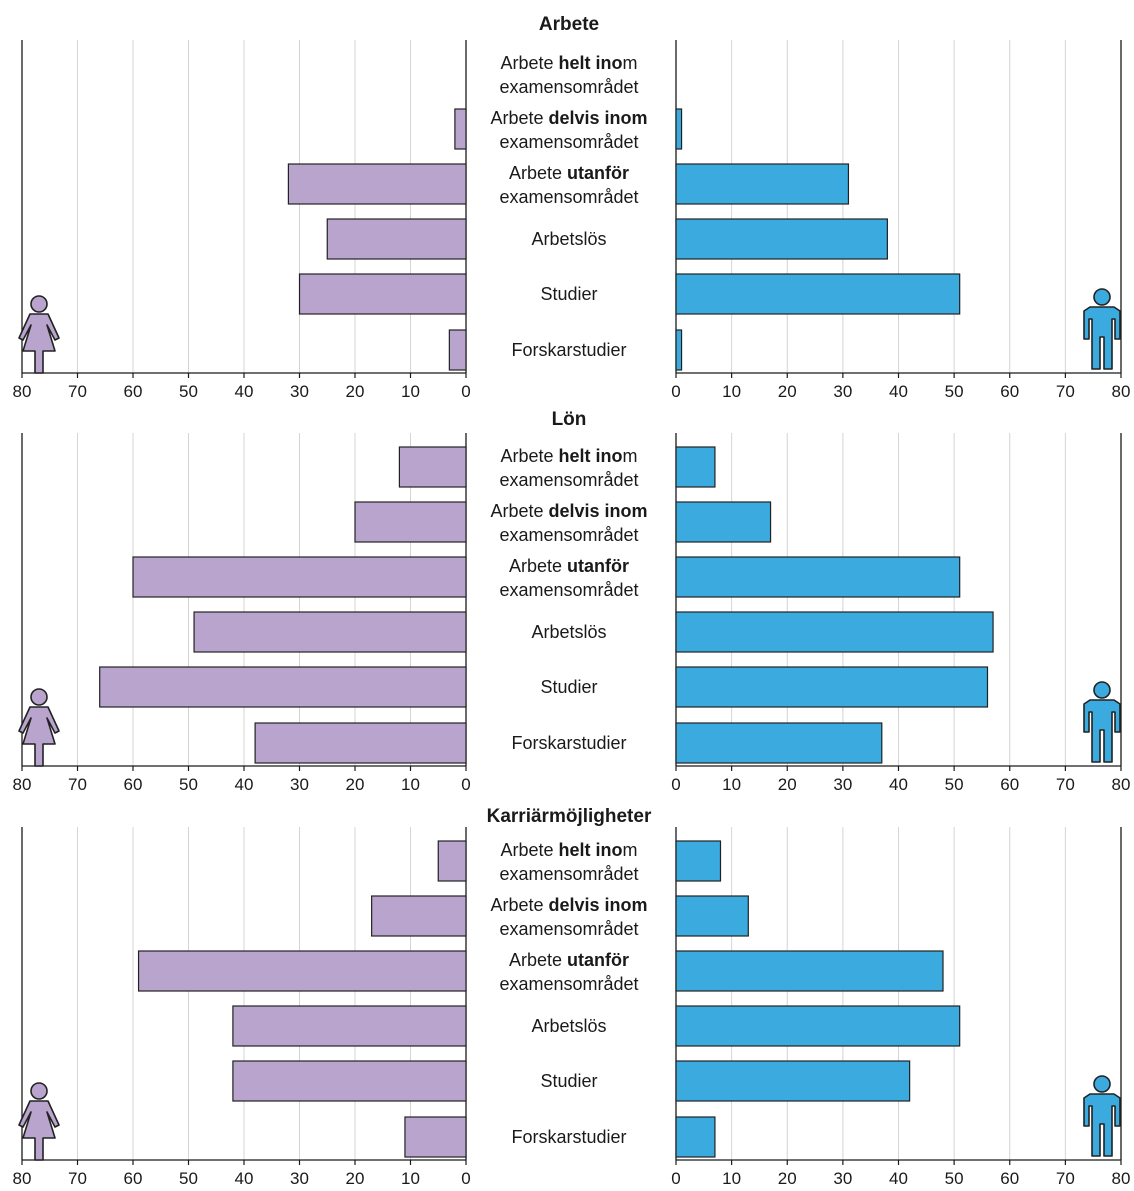 The width and height of the screenshot is (1134, 1191). What do you see at coordinates (465, 1178) in the screenshot?
I see `x-tick-label: 0` at bounding box center [465, 1178].